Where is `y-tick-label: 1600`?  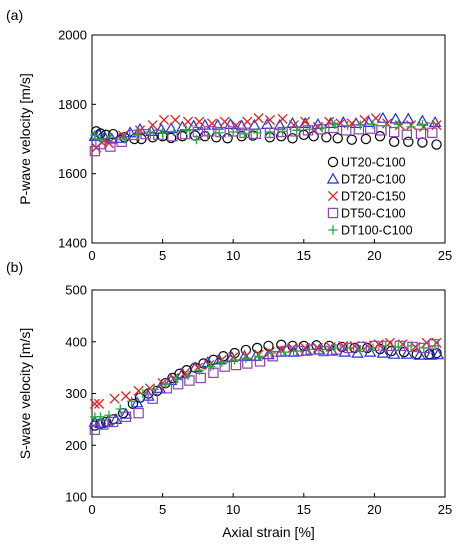 y-tick-label: 1600 is located at coordinates (72, 173).